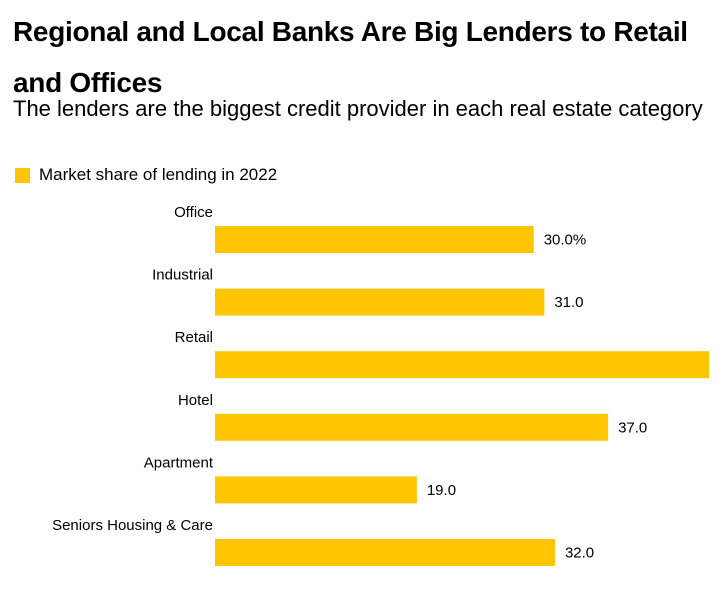 The image size is (723, 613). What do you see at coordinates (193, 212) in the screenshot?
I see `category-label: Office` at bounding box center [193, 212].